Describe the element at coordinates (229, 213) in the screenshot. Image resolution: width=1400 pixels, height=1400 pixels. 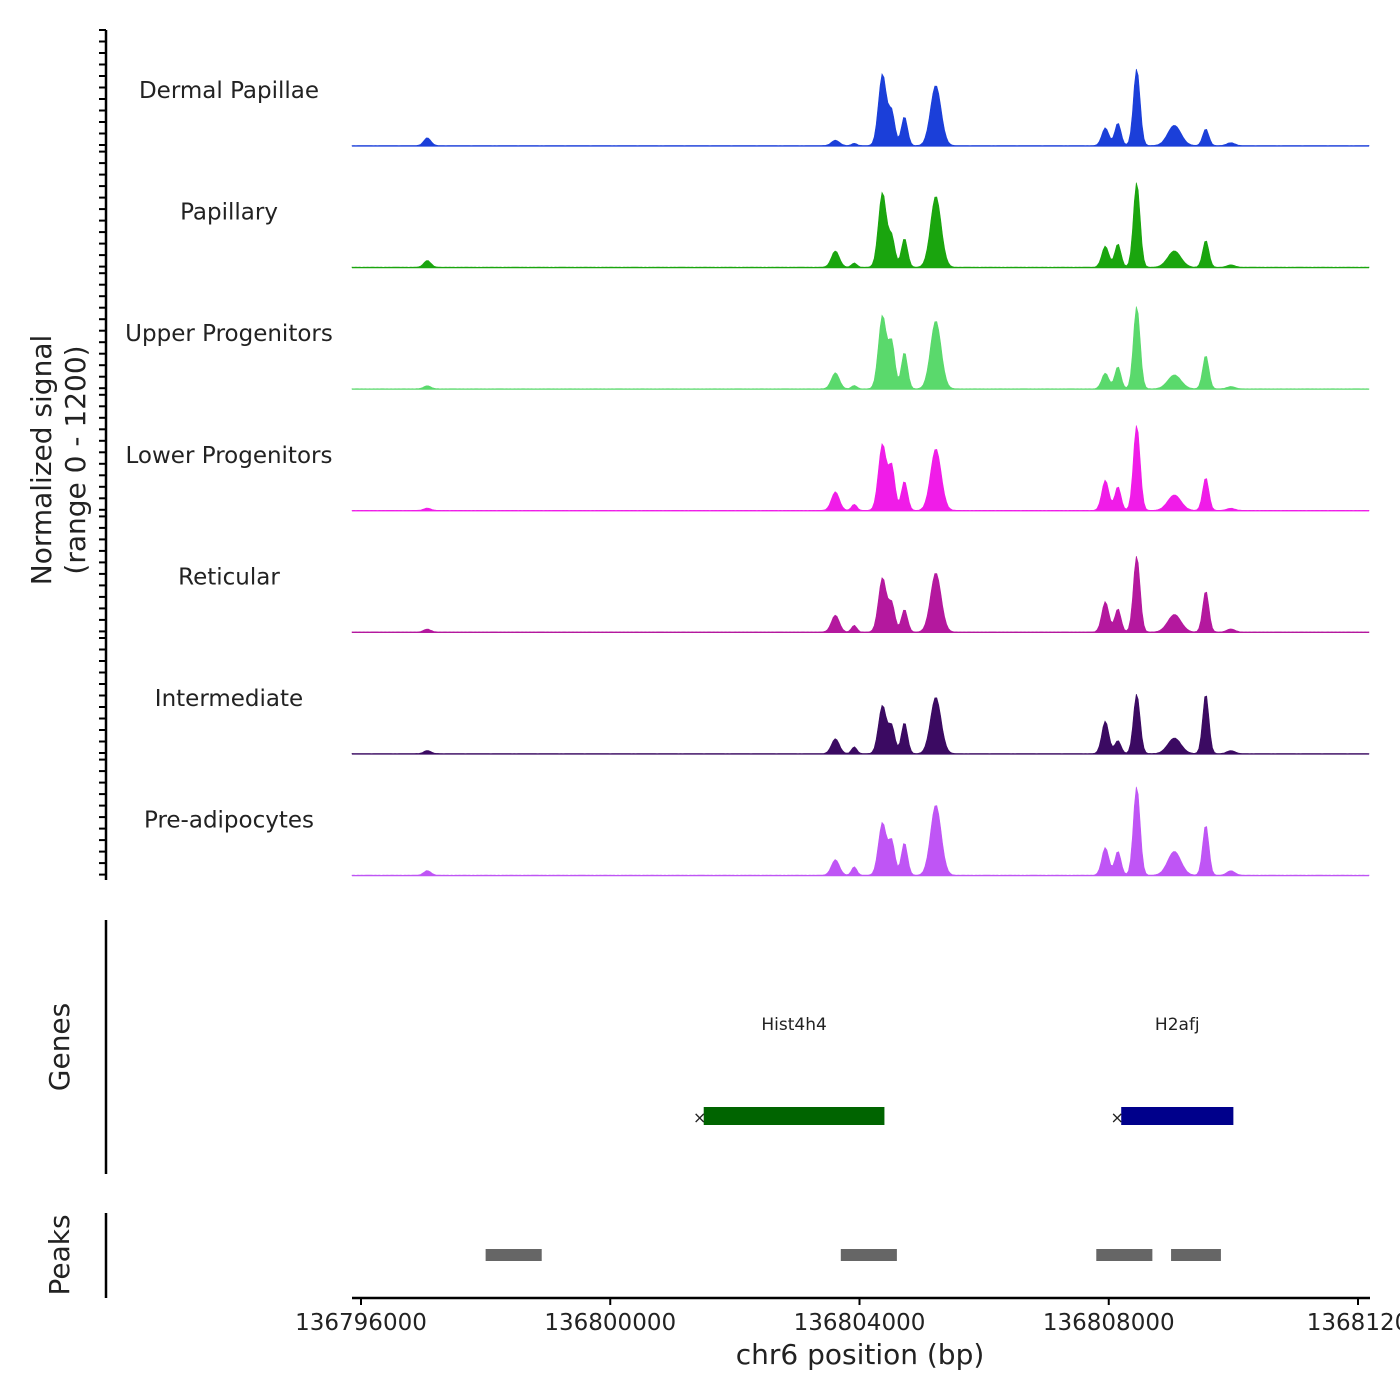
I see `track-label: Papillary` at that location.